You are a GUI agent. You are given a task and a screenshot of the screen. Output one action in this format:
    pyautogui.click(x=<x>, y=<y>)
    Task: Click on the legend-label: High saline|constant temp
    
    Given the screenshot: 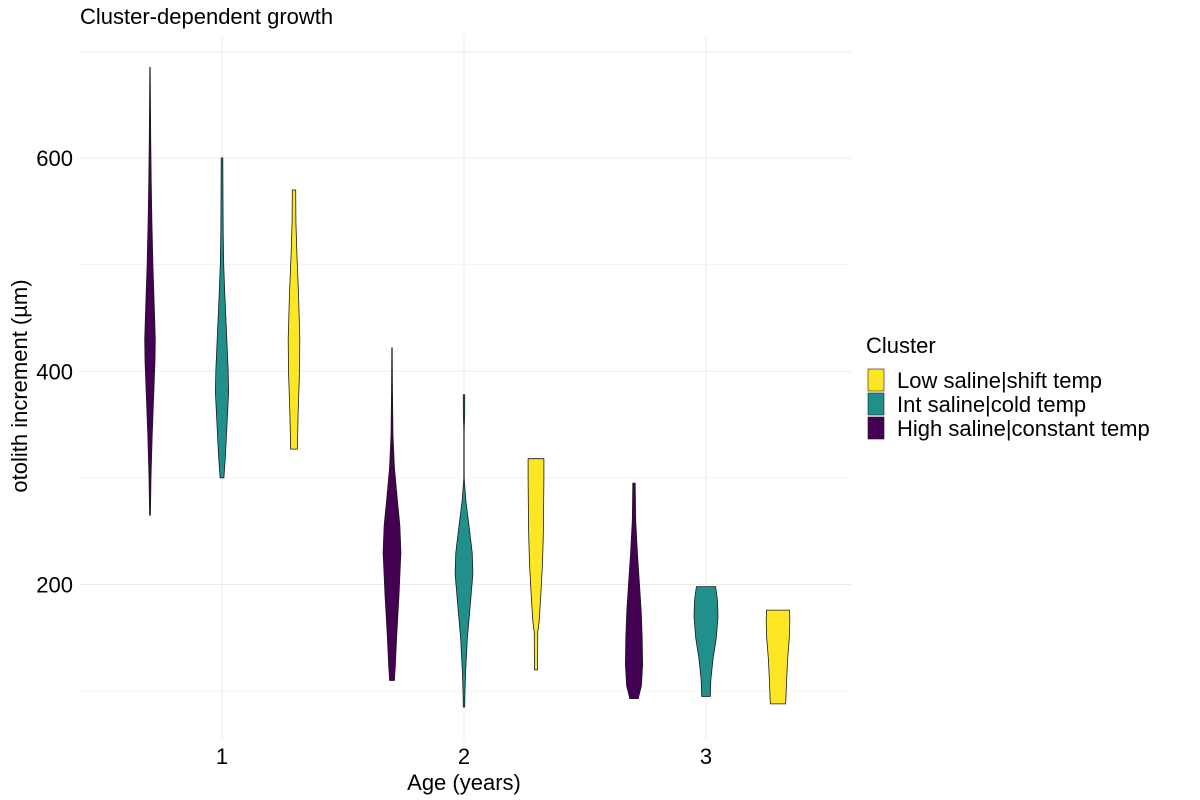 What is the action you would take?
    pyautogui.click(x=1023, y=428)
    